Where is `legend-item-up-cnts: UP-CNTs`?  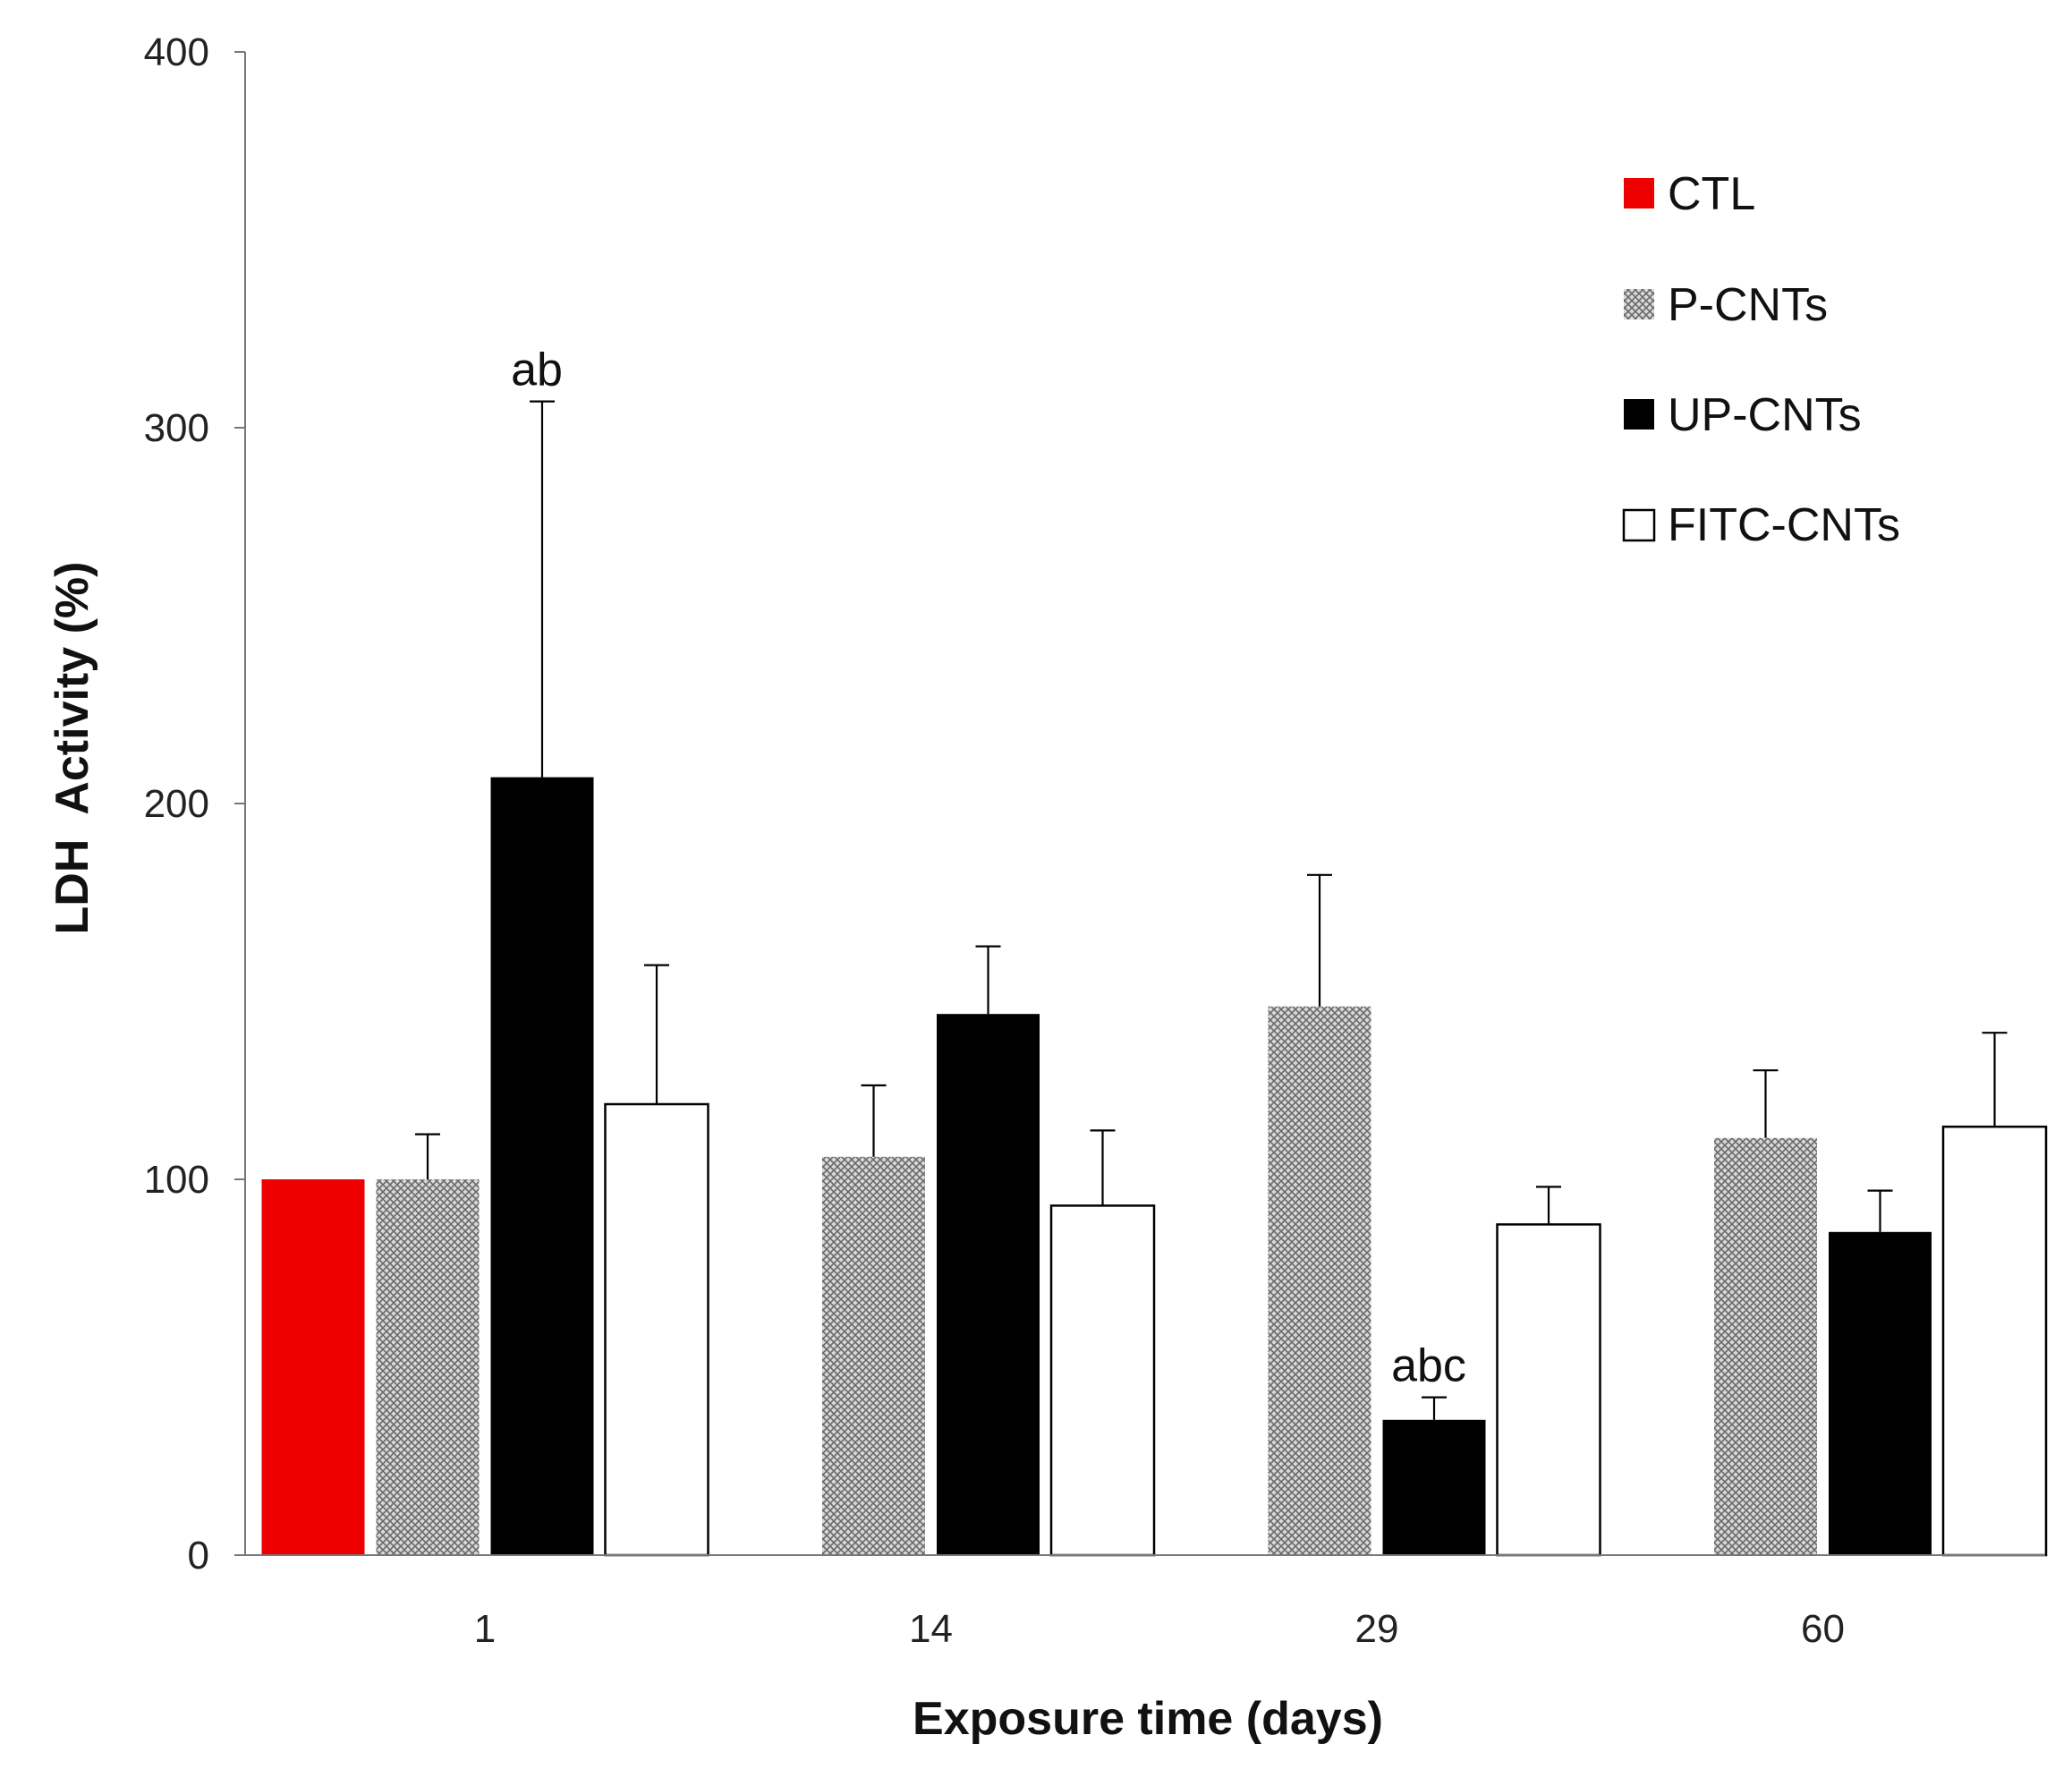
legend-item-up-cnts: UP-CNTs is located at coordinates (1743, 415).